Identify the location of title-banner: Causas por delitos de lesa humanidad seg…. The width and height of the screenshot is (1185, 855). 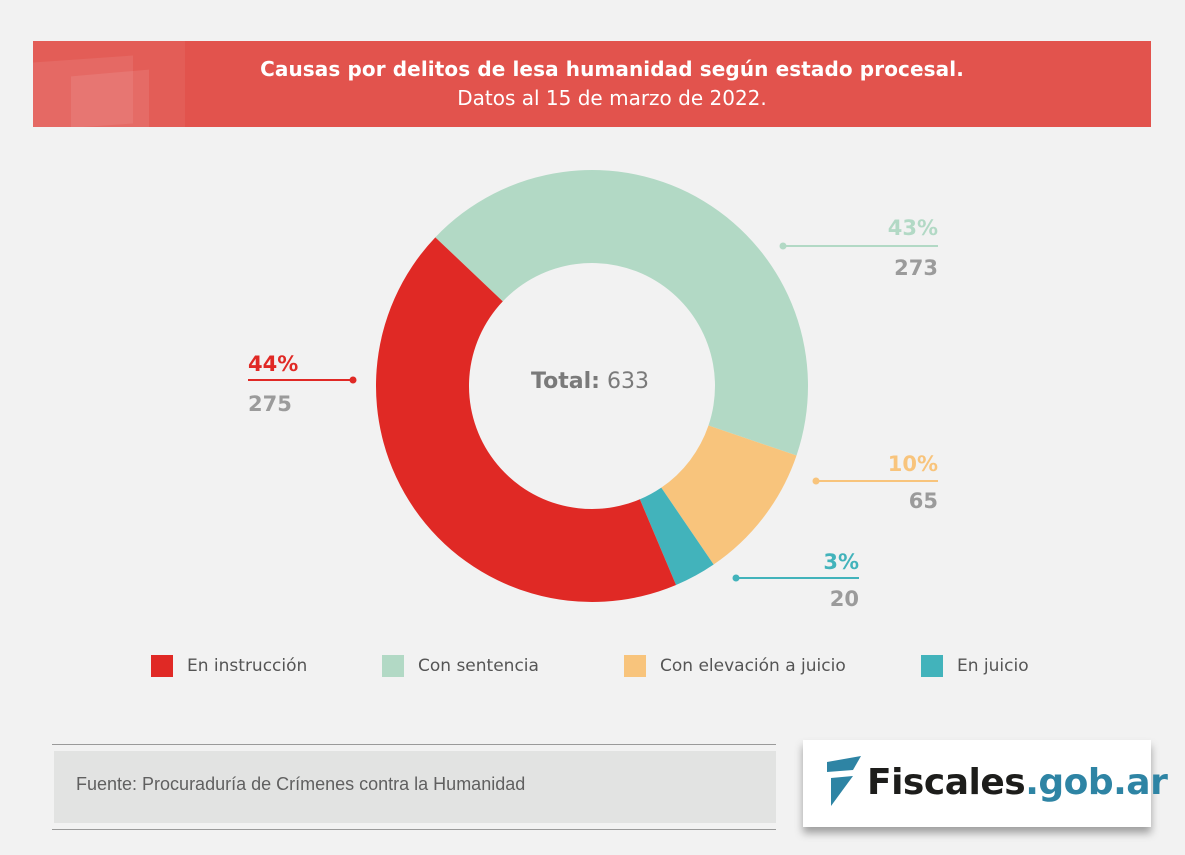
(592, 84).